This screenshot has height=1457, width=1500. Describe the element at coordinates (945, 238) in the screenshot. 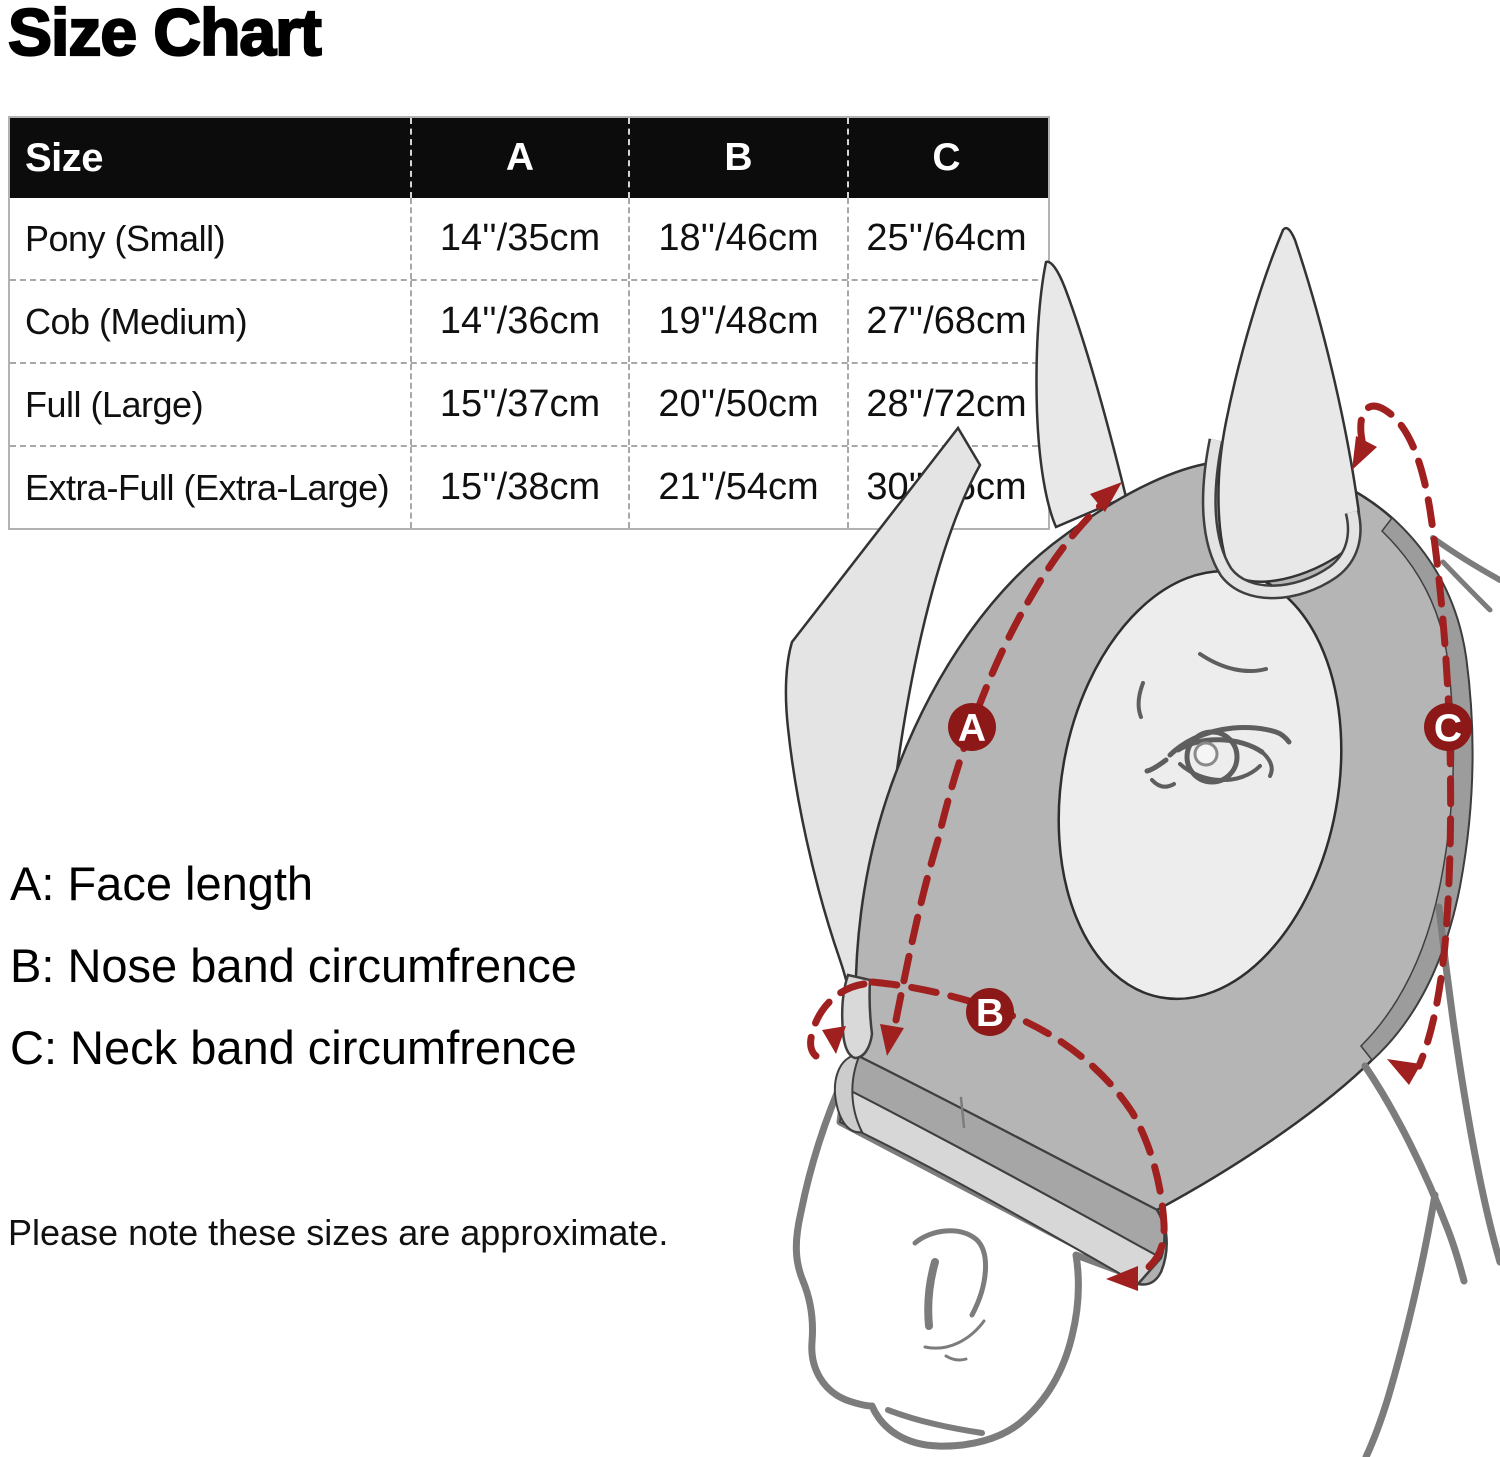

I see `cell-measure-c: 25''/64cm` at that location.